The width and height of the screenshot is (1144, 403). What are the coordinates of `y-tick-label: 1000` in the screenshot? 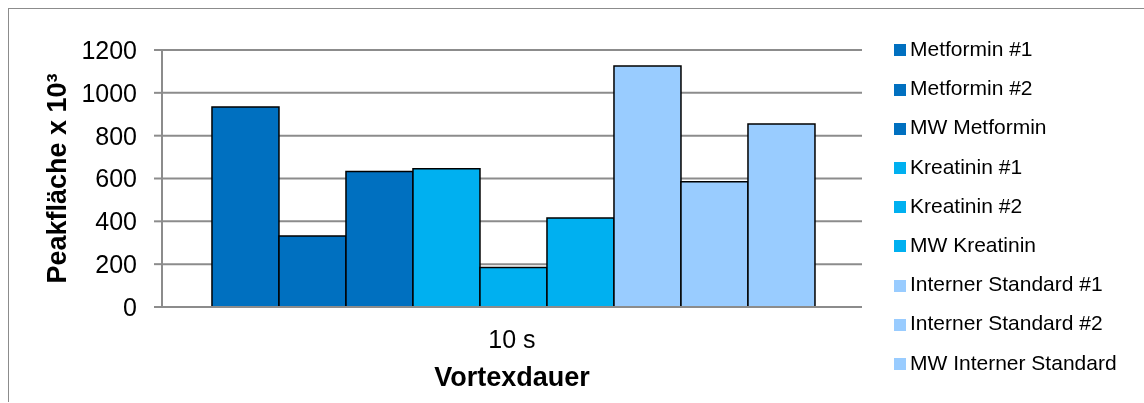 It's located at (109, 92).